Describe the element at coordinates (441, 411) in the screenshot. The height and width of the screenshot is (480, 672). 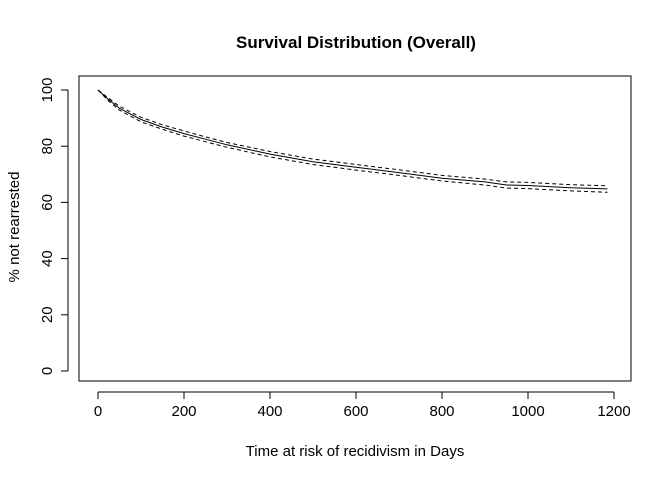
I see `x-tick-label: 800` at that location.